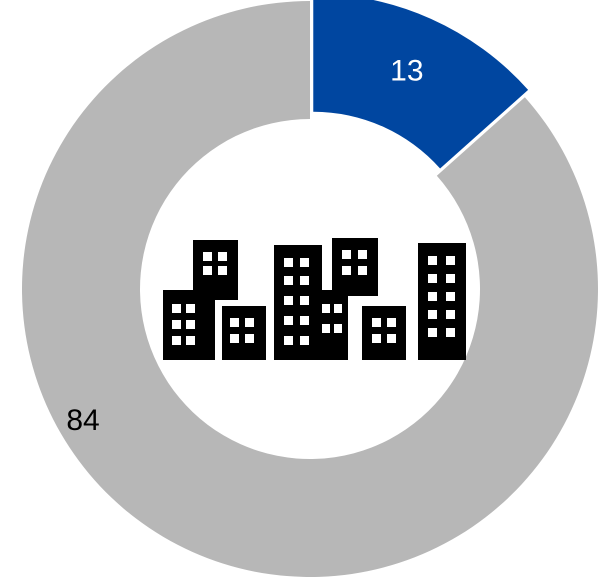  Describe the element at coordinates (82, 420) in the screenshot. I see `data-label: 84` at that location.